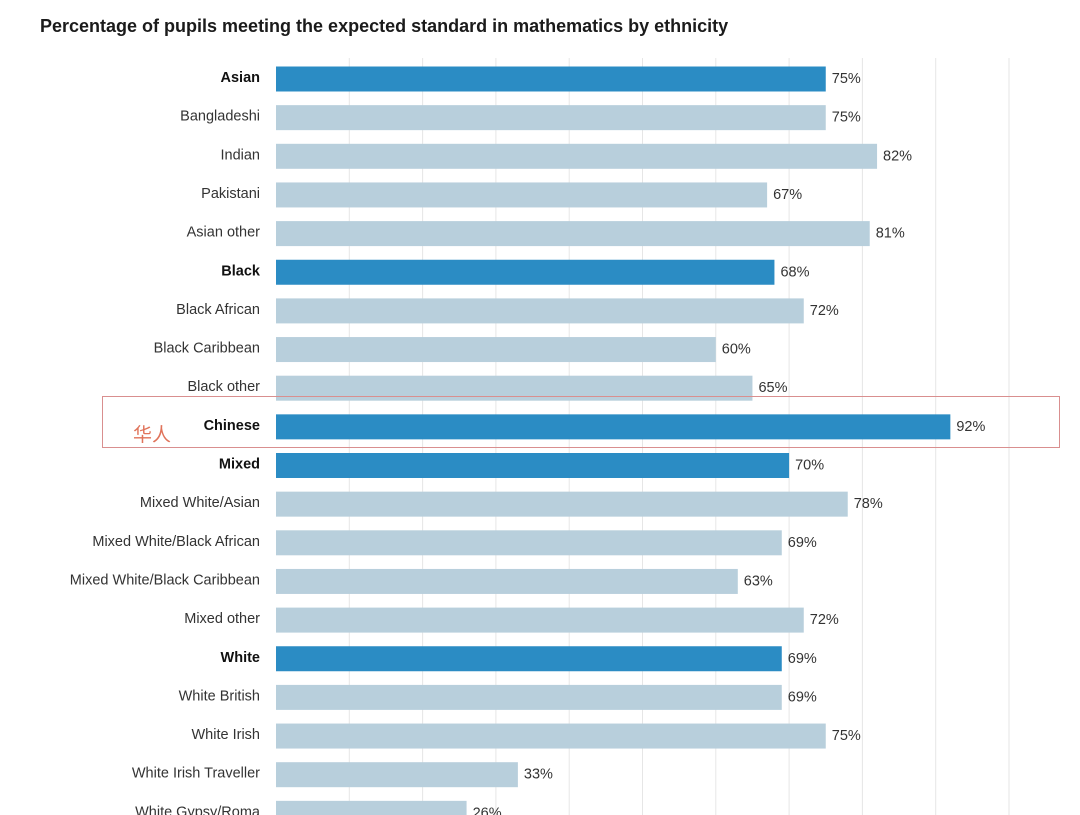 This screenshot has height=815, width=1080. Describe the element at coordinates (200, 503) in the screenshot. I see `category-label: Mixed White/Asian` at that location.